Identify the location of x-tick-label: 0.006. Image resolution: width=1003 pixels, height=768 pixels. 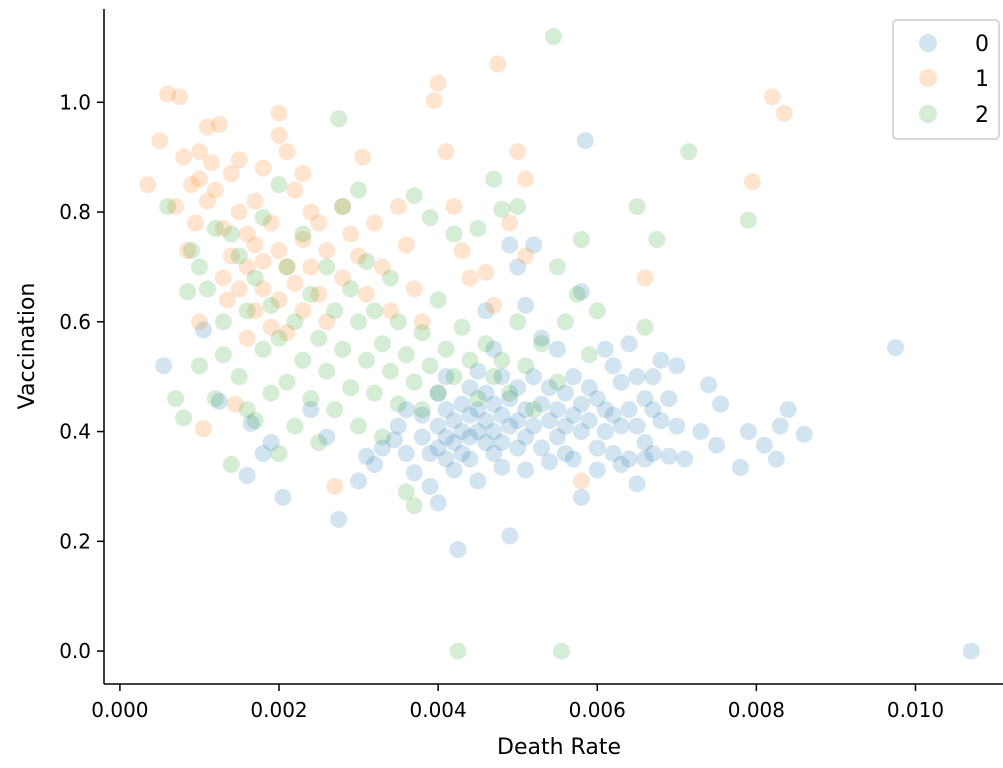
(597, 710).